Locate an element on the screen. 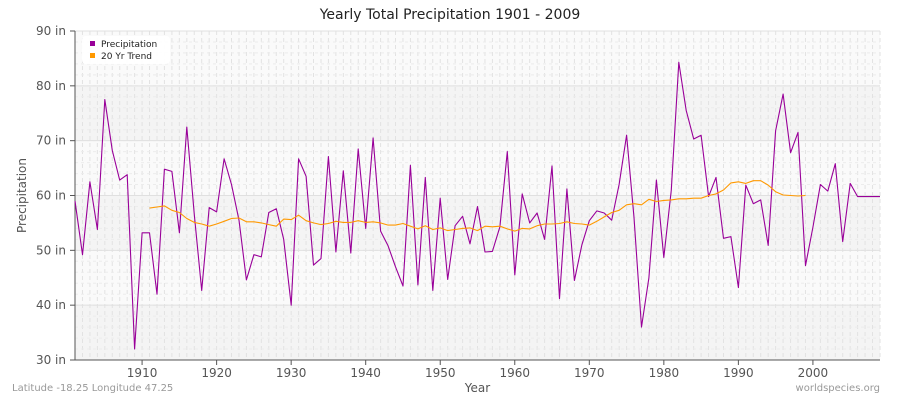 The image size is (900, 400). x-tick-label: 1970 is located at coordinates (589, 373).